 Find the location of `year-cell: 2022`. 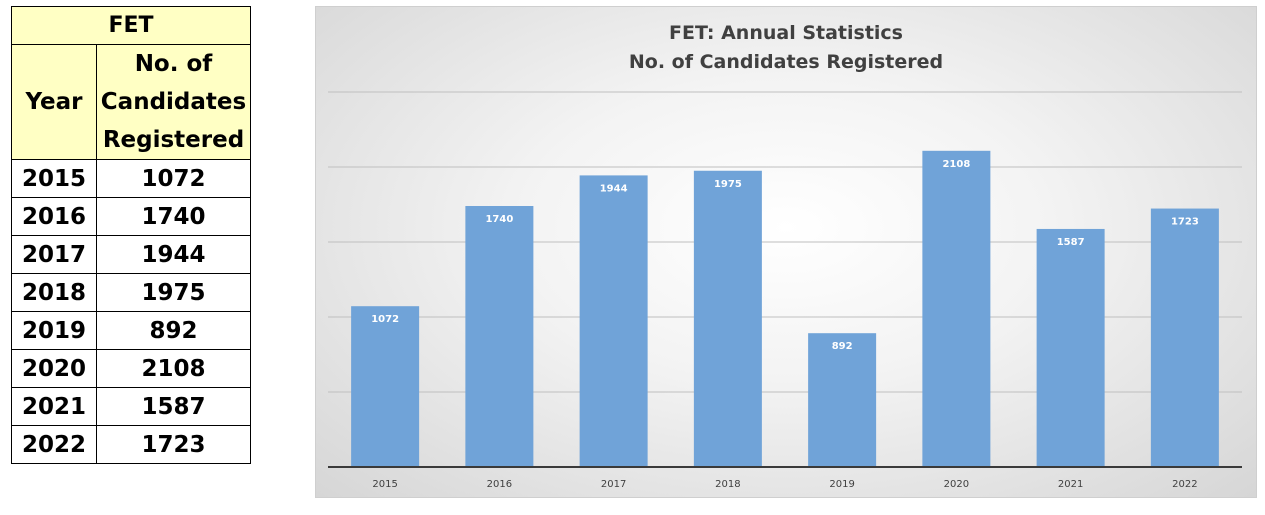

year-cell: 2022 is located at coordinates (54, 444).